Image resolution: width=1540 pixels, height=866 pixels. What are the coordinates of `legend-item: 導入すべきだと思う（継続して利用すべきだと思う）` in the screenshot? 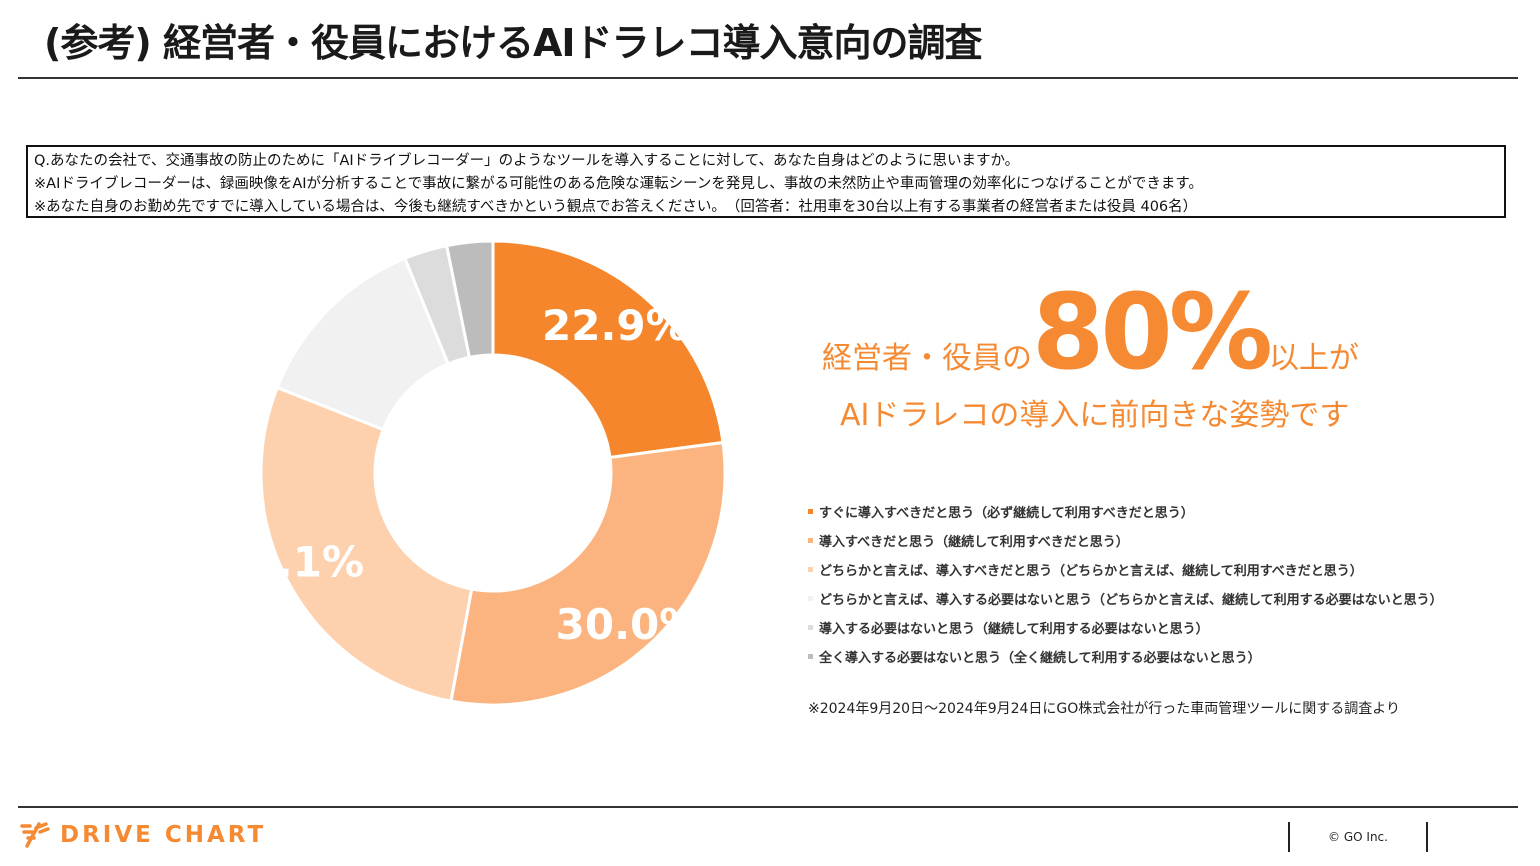 It's located at (1125, 540).